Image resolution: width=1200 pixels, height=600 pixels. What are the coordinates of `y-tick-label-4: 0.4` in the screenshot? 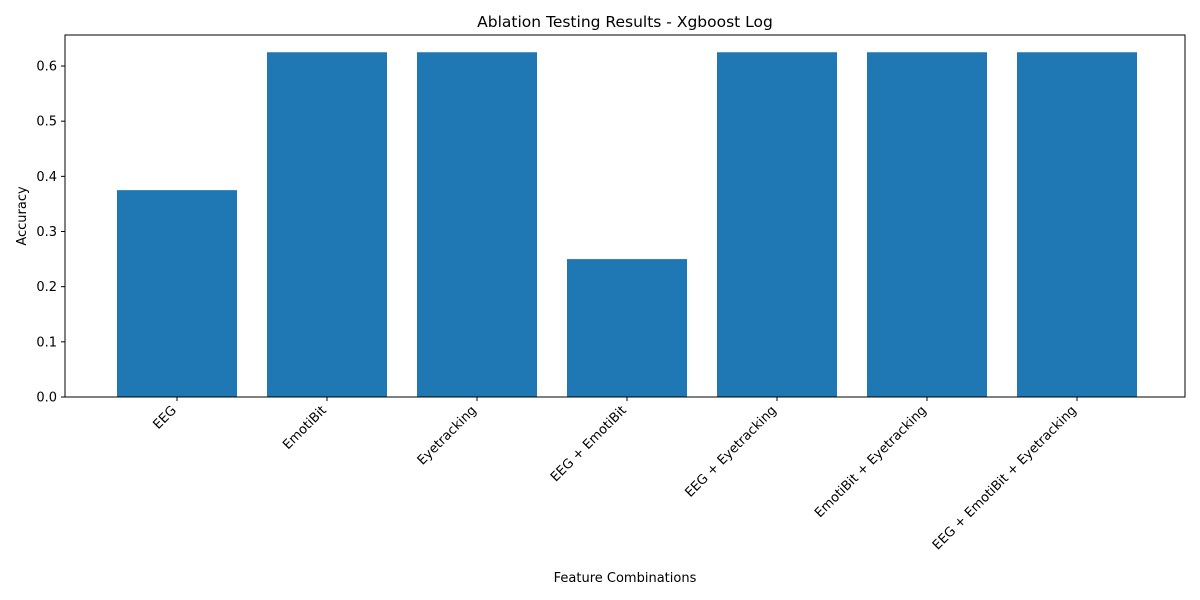 It's located at (46, 177).